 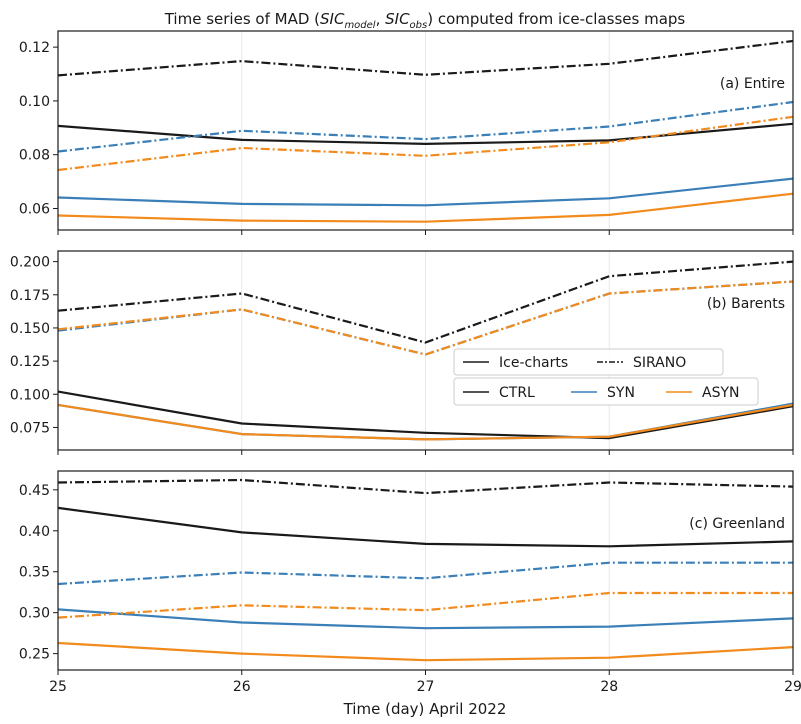 I want to click on legend-label-ctrl: CTRL, so click(x=517, y=393).